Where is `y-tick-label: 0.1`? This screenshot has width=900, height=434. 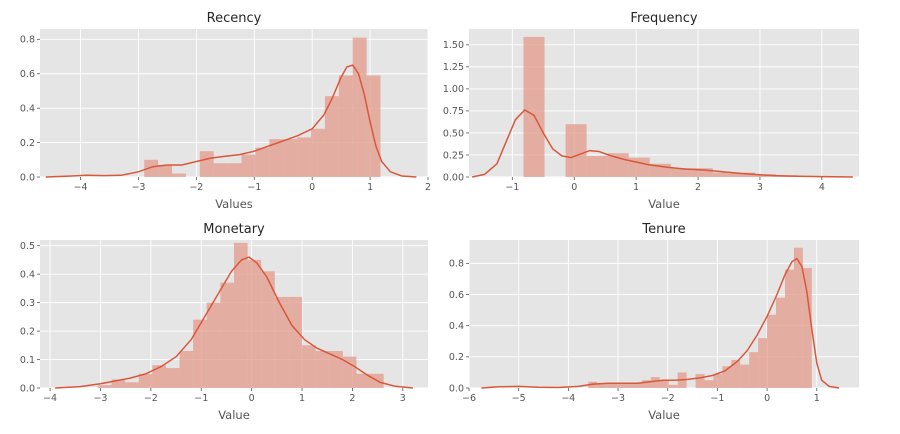
y-tick-label: 0.1 is located at coordinates (27, 360).